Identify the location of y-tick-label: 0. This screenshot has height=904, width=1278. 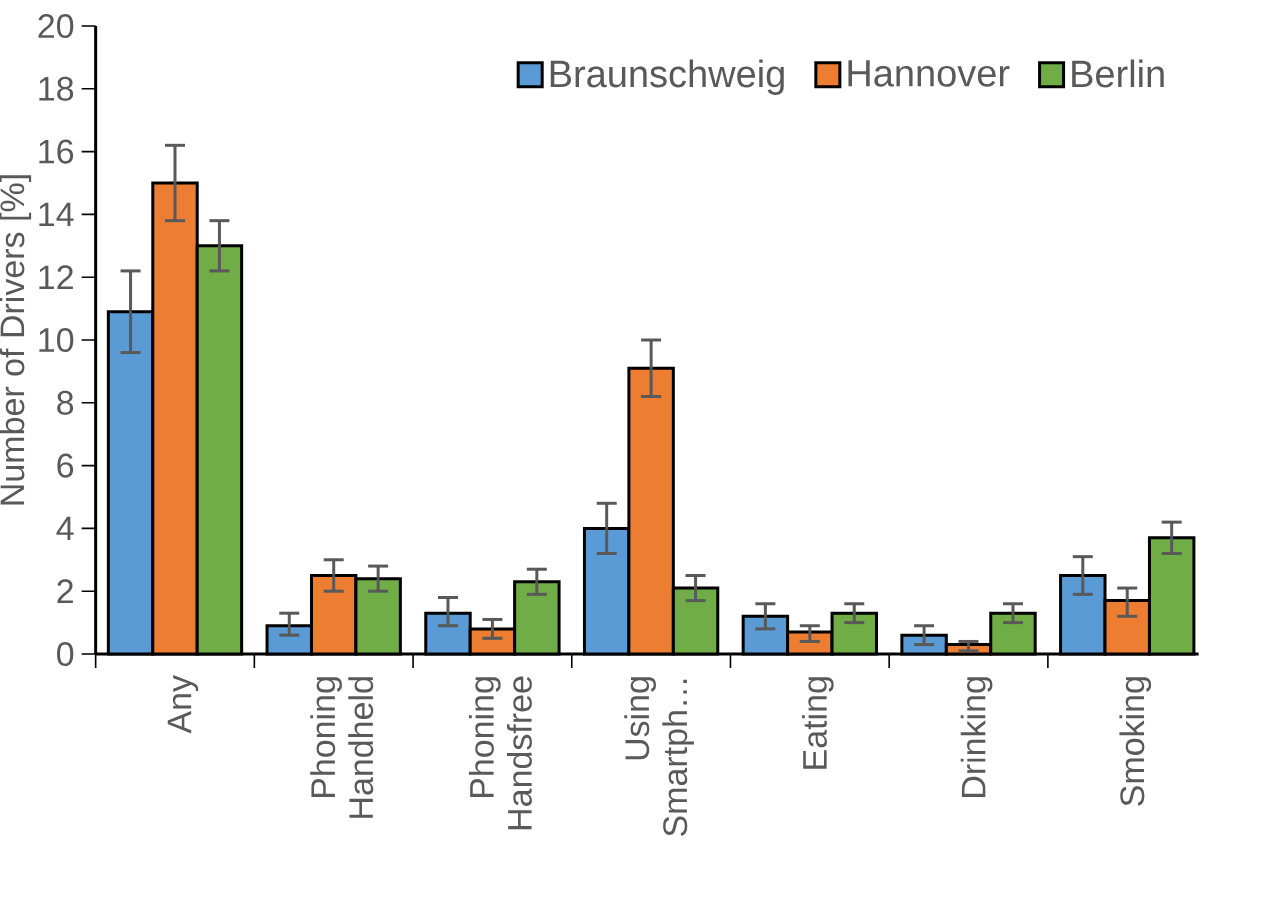
(65, 654).